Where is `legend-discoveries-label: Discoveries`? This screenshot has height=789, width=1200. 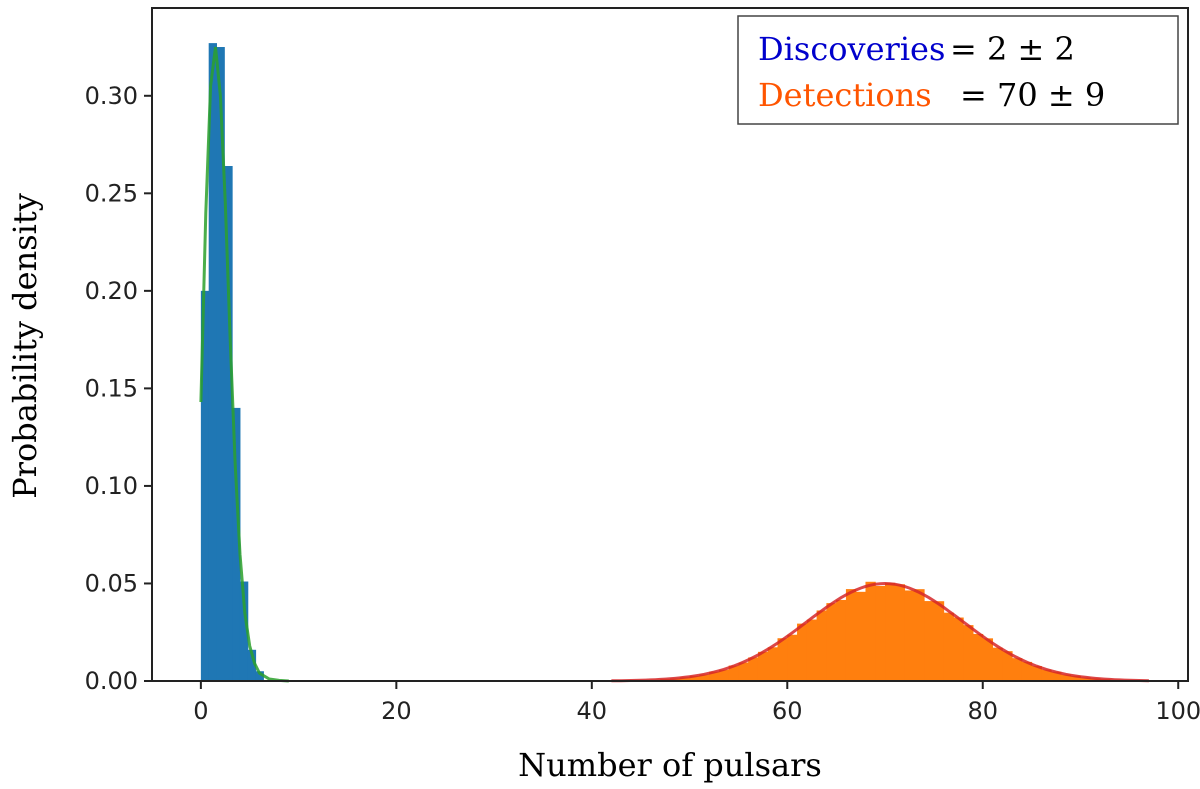
legend-discoveries-label: Discoveries is located at coordinates (851, 49).